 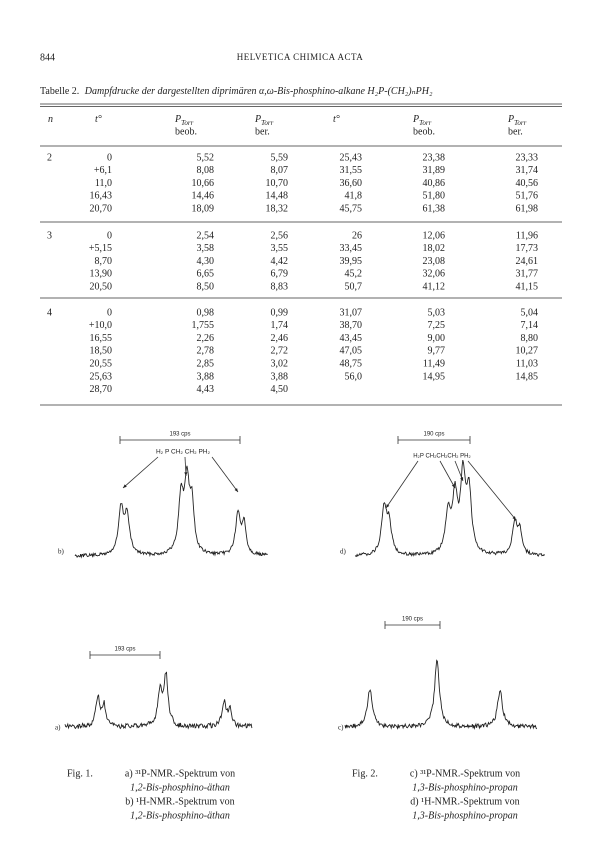 What do you see at coordinates (179, 435) in the screenshot?
I see `scale-label: 193 cps` at bounding box center [179, 435].